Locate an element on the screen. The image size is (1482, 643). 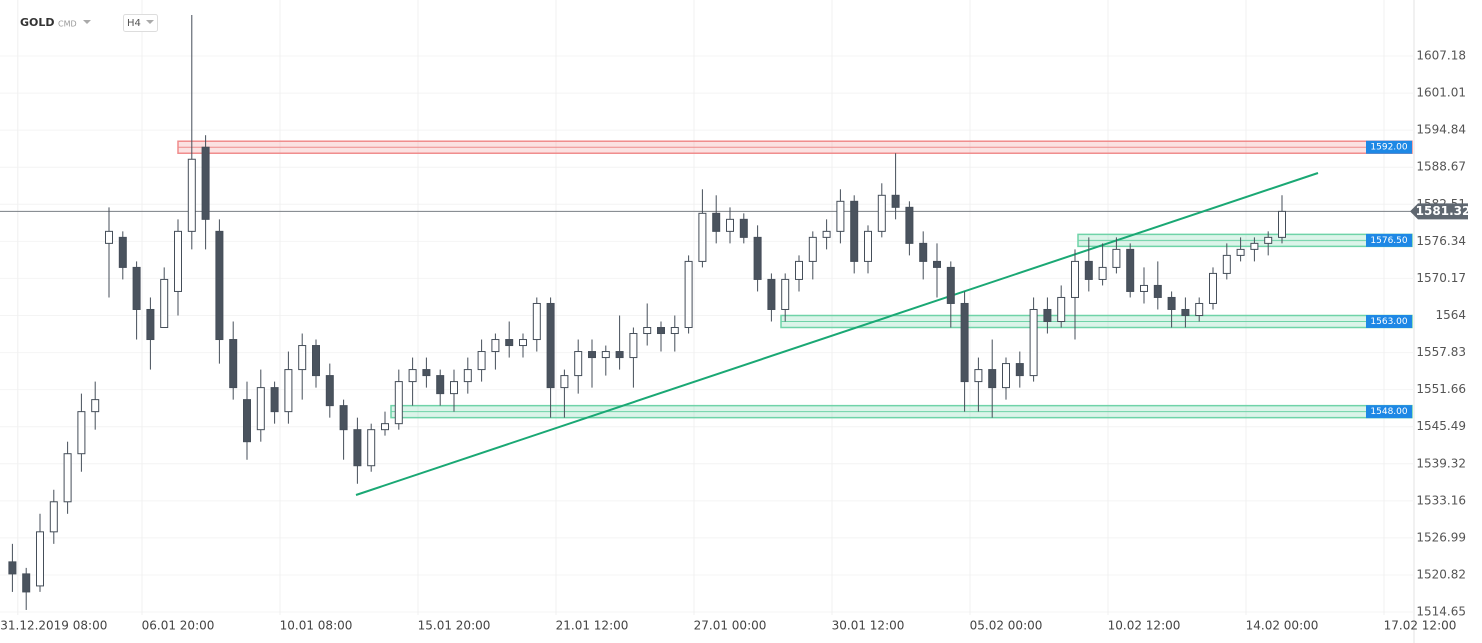
level-label: 1548.00 is located at coordinates (1388, 412).